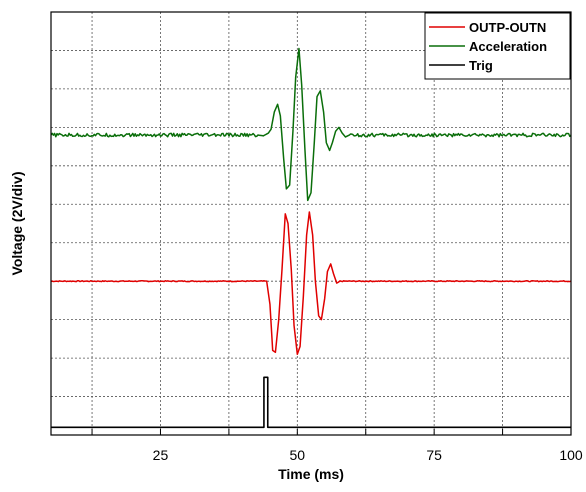 Image resolution: width=586 pixels, height=492 pixels. I want to click on y-axis-title: Voltage (2V/div), so click(17, 224).